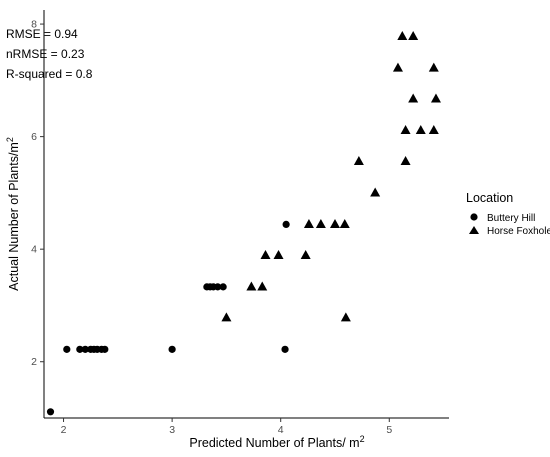 This screenshot has width=550, height=457. I want to click on legend-marker-horse-foxhole, so click(474, 230).